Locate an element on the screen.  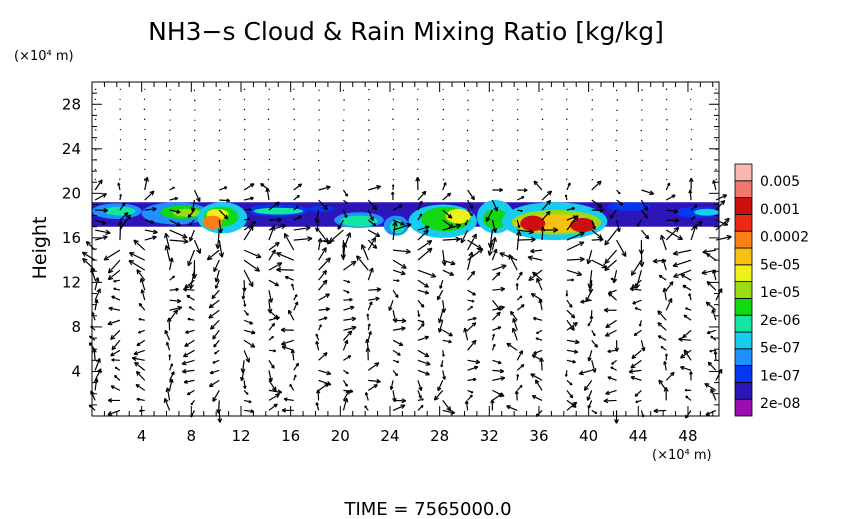
x-tick-label: 48 is located at coordinates (687, 436).